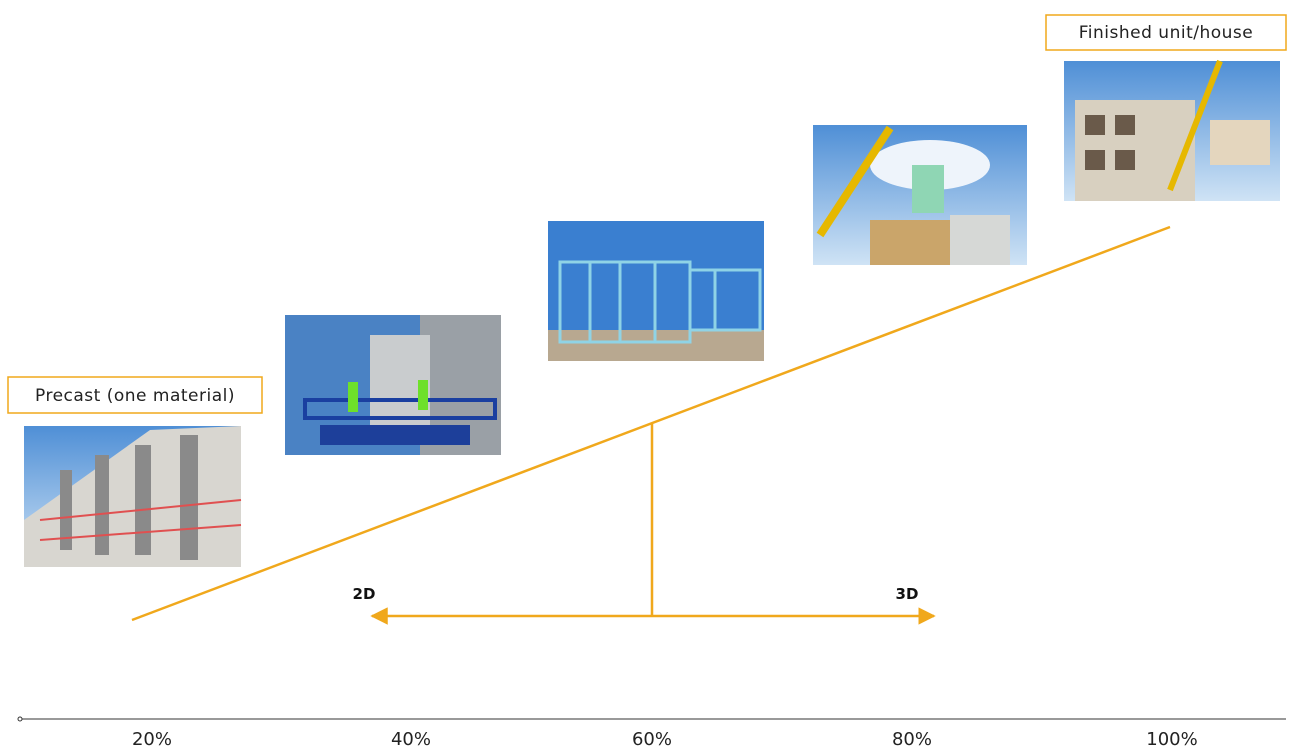 The height and width of the screenshot is (751, 1301). What do you see at coordinates (907, 594) in the screenshot?
I see `arrow-label-right: 3D` at bounding box center [907, 594].